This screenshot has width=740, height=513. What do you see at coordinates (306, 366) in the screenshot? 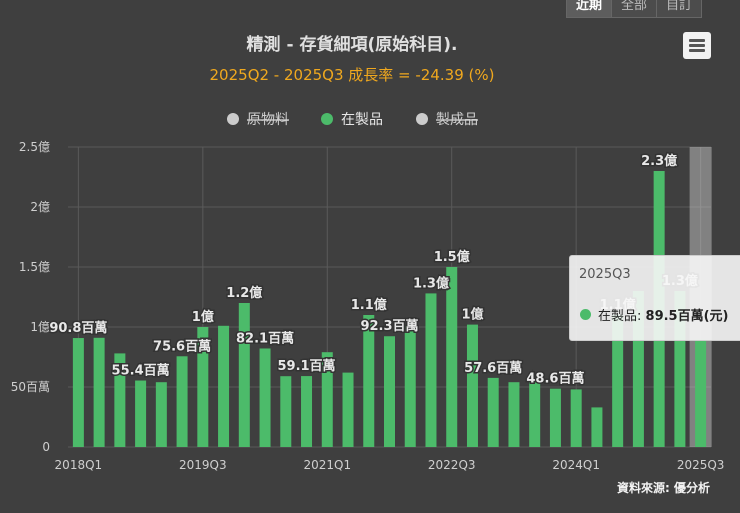
I see `data-label: 59.1百萬` at bounding box center [306, 366].